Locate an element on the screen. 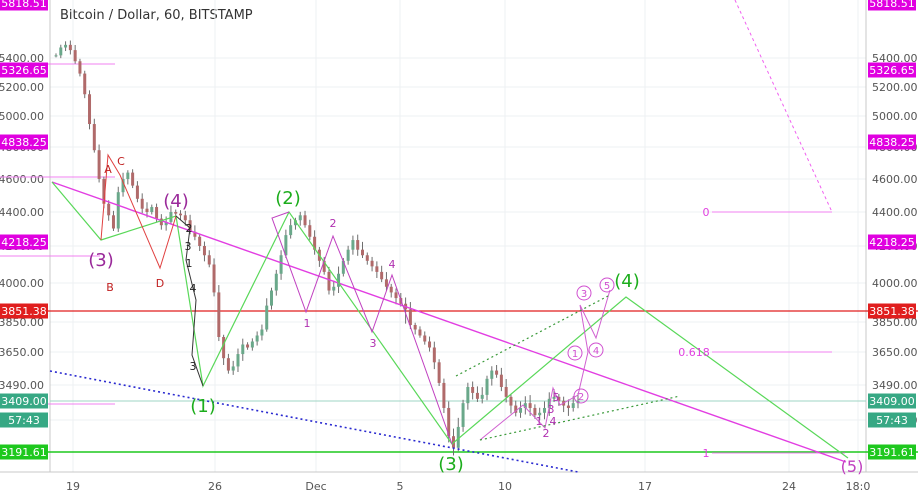 The height and width of the screenshot is (498, 918). y-tick-label-left: 3850.00 is located at coordinates (22, 322).